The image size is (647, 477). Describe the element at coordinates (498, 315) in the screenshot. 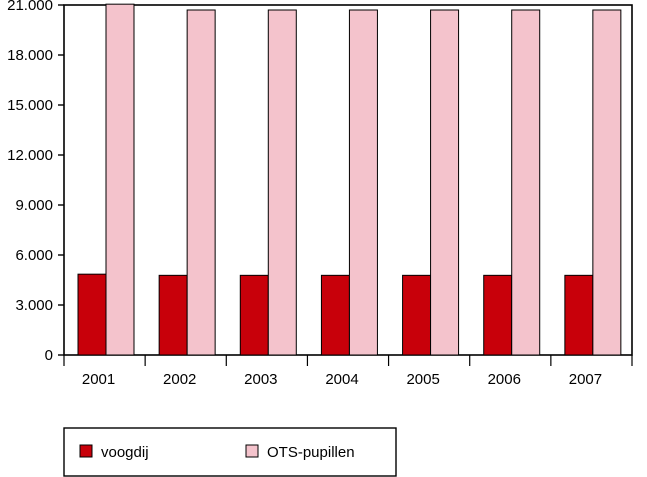

I see `bar-voogdij-2006` at that location.